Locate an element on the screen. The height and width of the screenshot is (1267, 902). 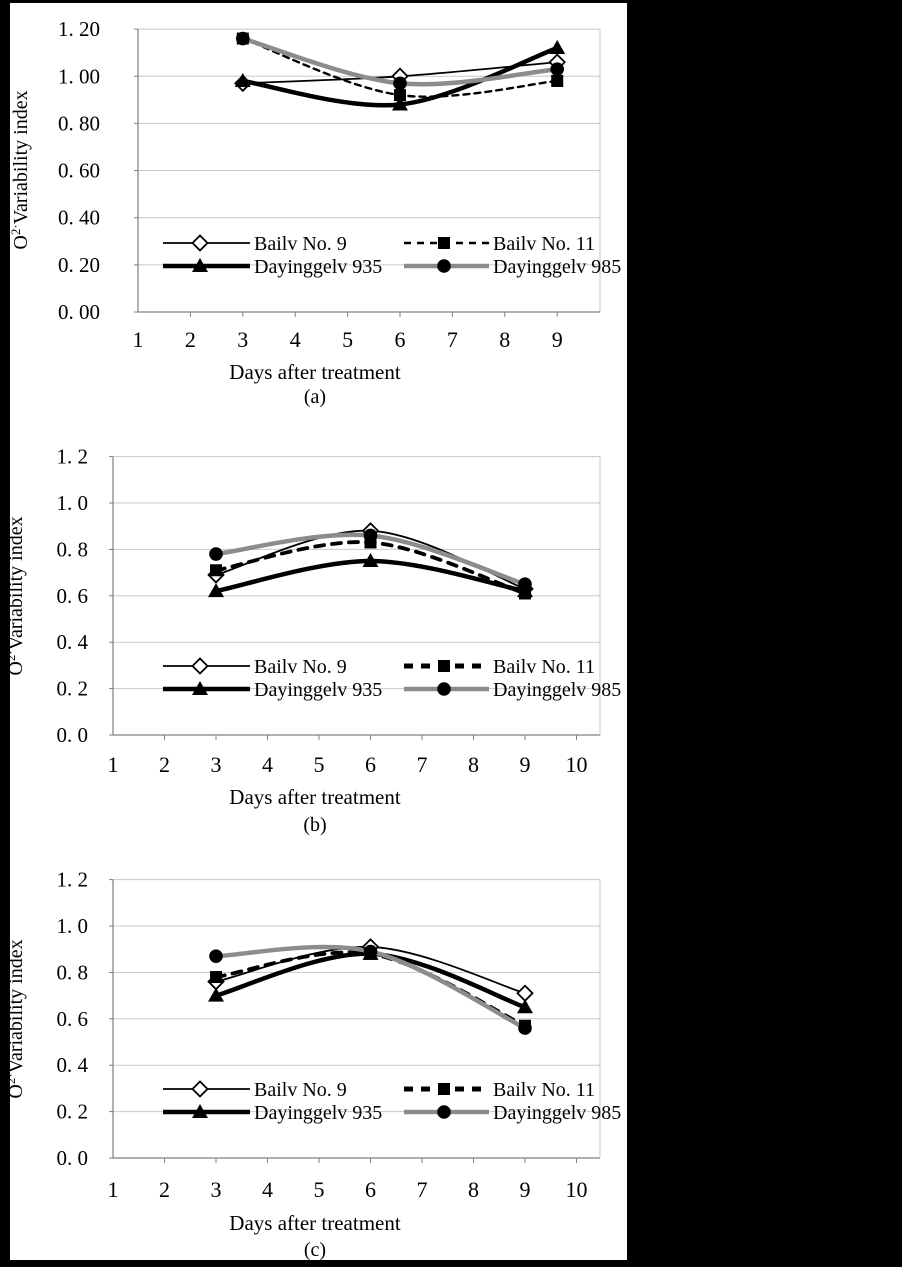
y-tick-label: 0. 00 is located at coordinates (79, 312).